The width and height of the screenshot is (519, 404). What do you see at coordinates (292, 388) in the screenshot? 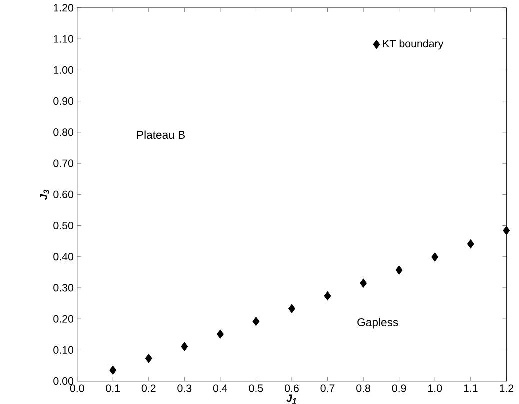
I see `x-tick-label: 0.6` at bounding box center [292, 388].